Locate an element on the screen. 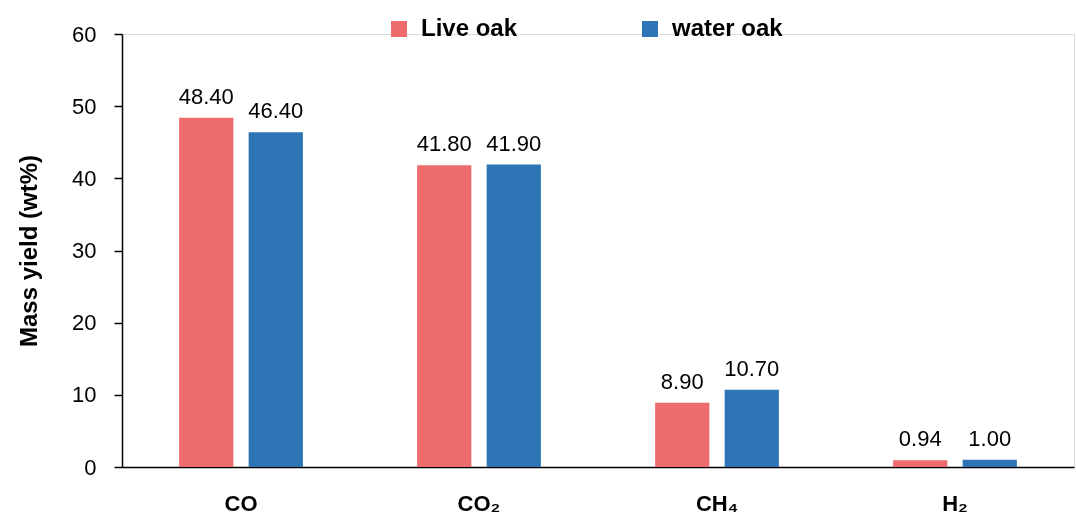 The image size is (1076, 523). y-tick-label: 30 is located at coordinates (84, 250).